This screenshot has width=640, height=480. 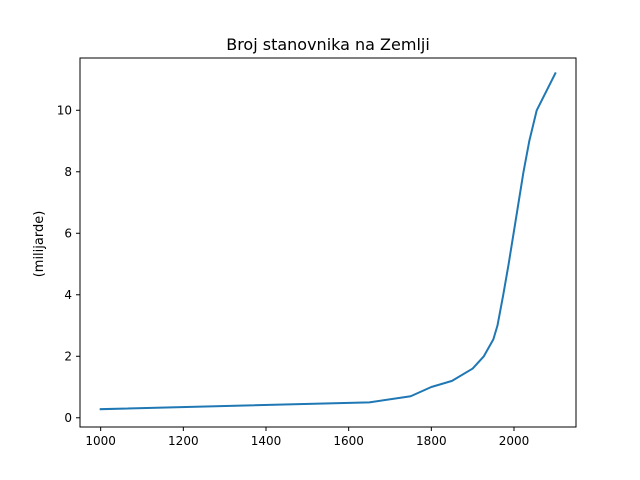 I want to click on y-tick-label-10: 10, so click(x=64, y=110).